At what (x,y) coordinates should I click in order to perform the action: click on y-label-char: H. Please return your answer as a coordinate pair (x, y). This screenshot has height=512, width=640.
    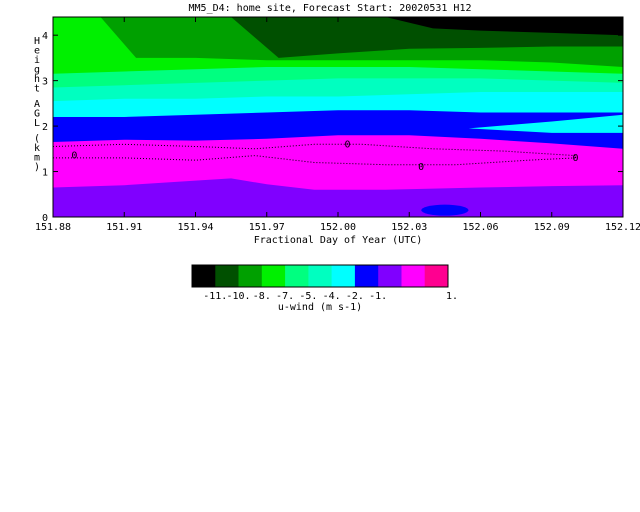
    Looking at the image, I should click on (37, 41).